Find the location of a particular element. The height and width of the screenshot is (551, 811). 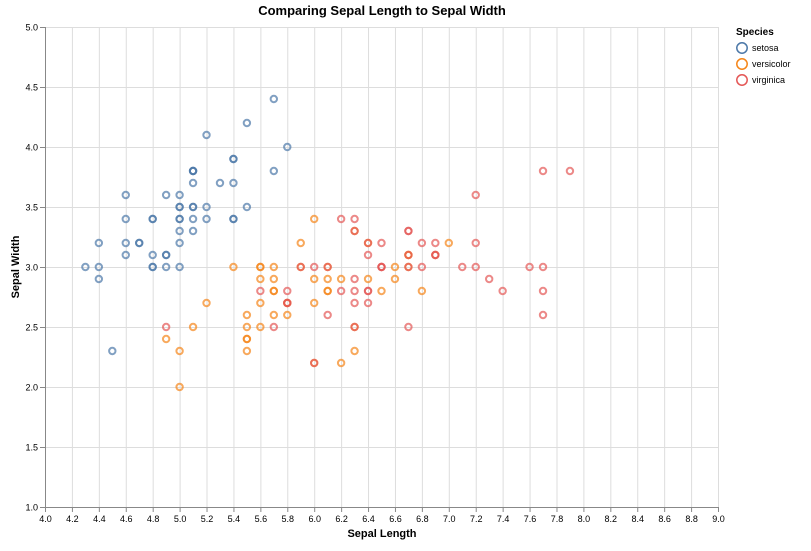

x-tick-label: 8.2 is located at coordinates (611, 519).